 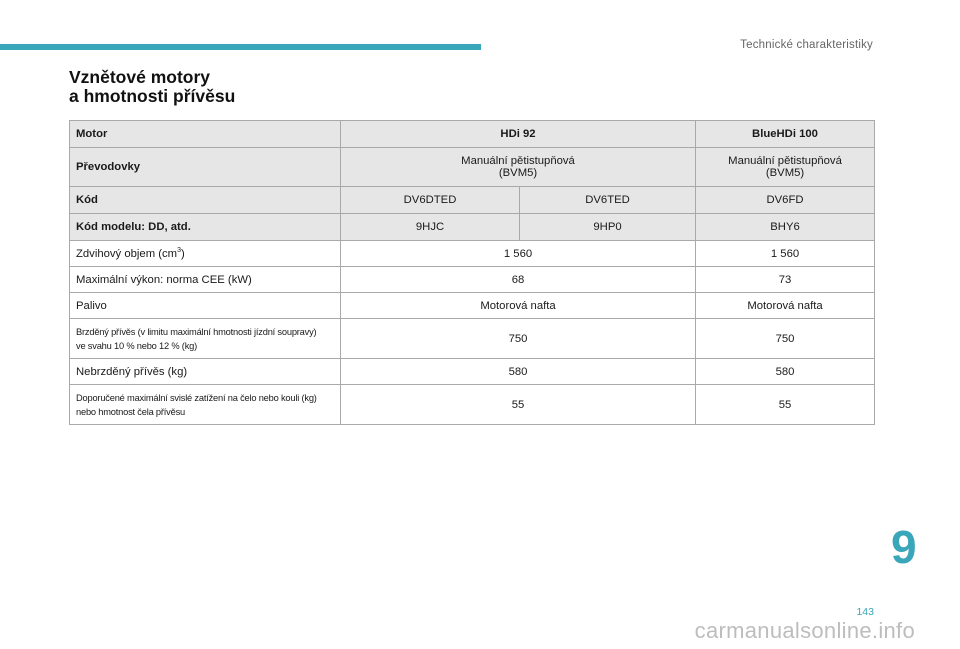 What do you see at coordinates (205, 200) in the screenshot?
I see `row-label-code: Kód` at bounding box center [205, 200].